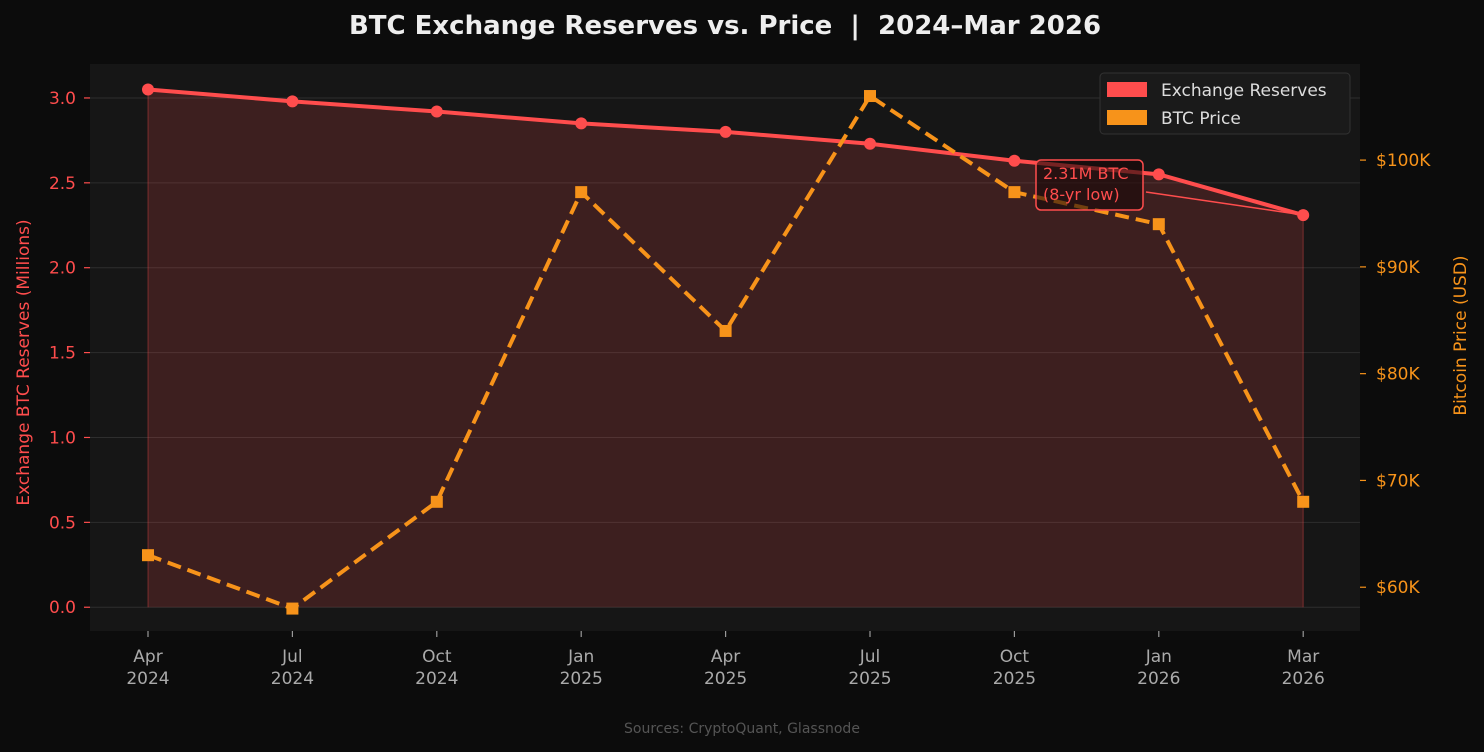 Image resolution: width=1484 pixels, height=752 pixels. I want to click on legend: Exchange Reserves BTC Price, so click(1225, 103).